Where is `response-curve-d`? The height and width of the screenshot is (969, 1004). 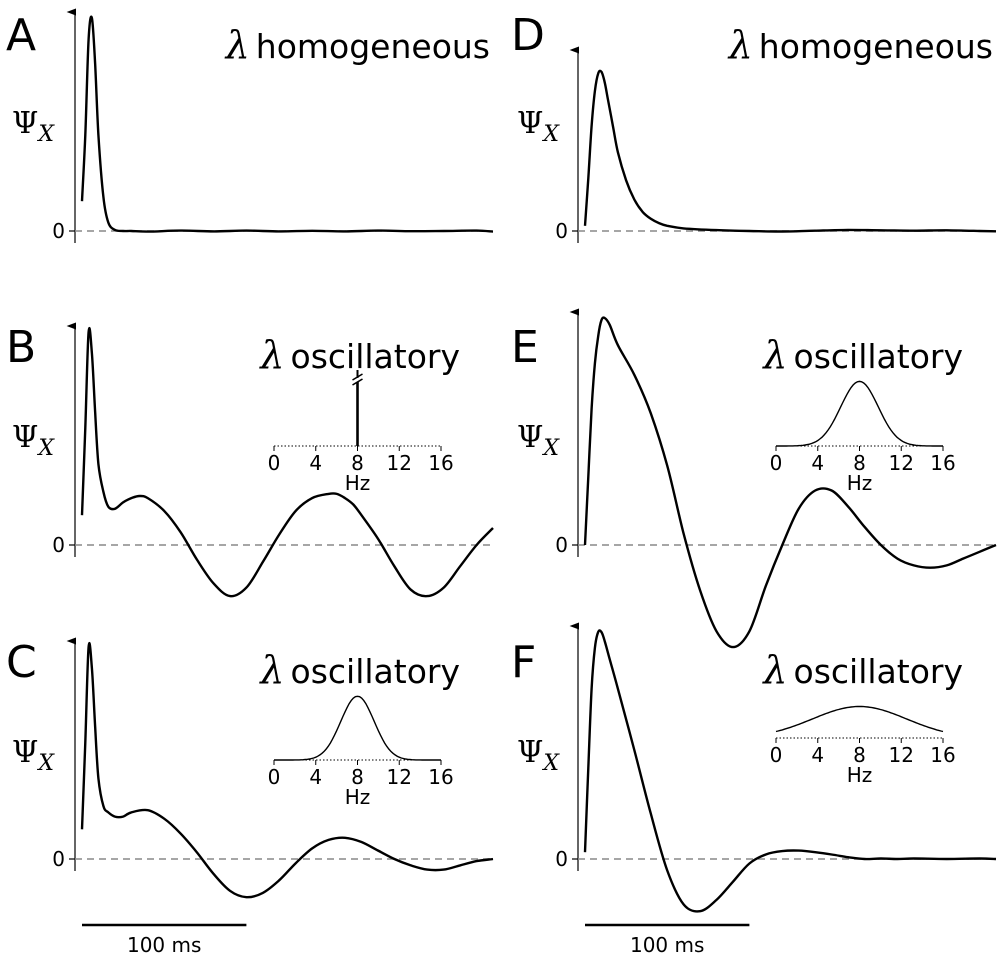 response-curve-d is located at coordinates (790, 151).